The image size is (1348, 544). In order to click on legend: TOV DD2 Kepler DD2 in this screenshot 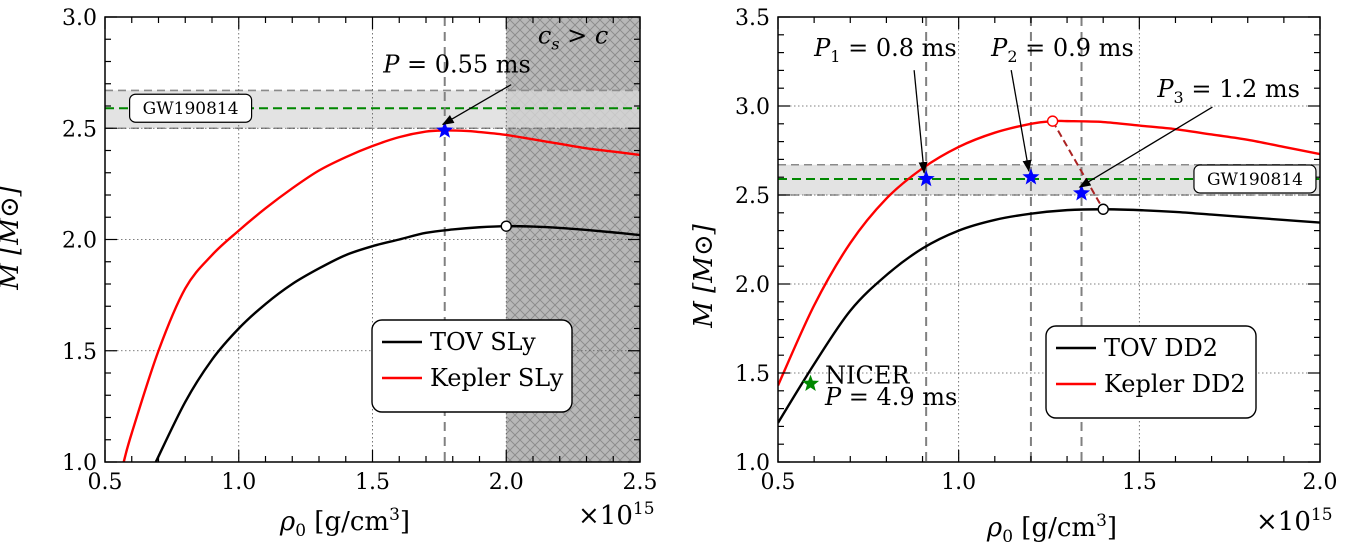, I will do `click(1151, 372)`.